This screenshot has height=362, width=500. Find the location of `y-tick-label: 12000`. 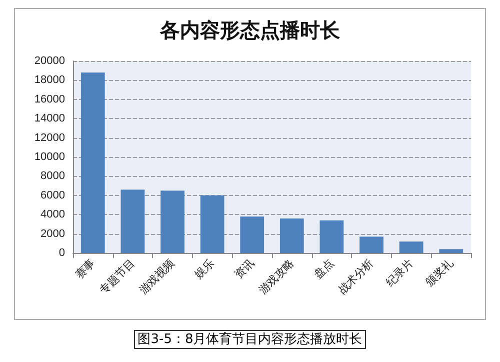

y-tick-label: 12000 is located at coordinates (49, 138).